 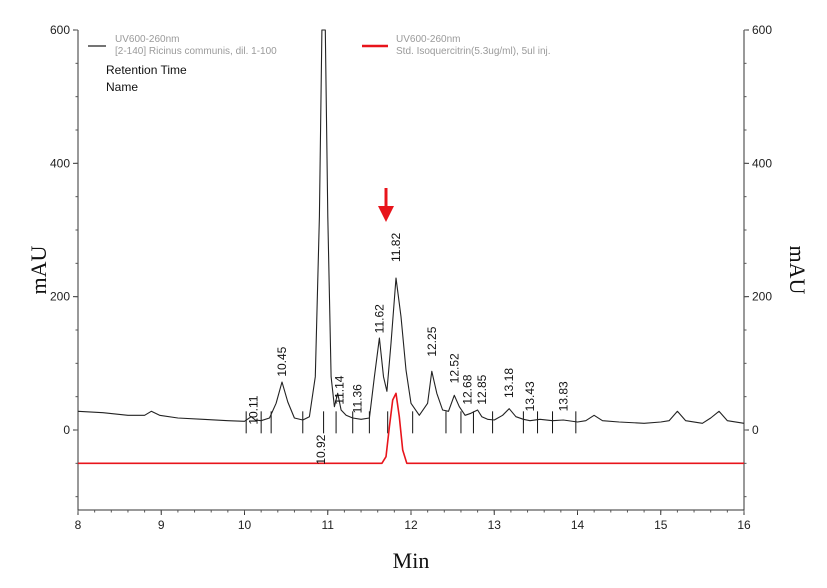 I want to click on x-tick-label: 12, so click(x=411, y=525).